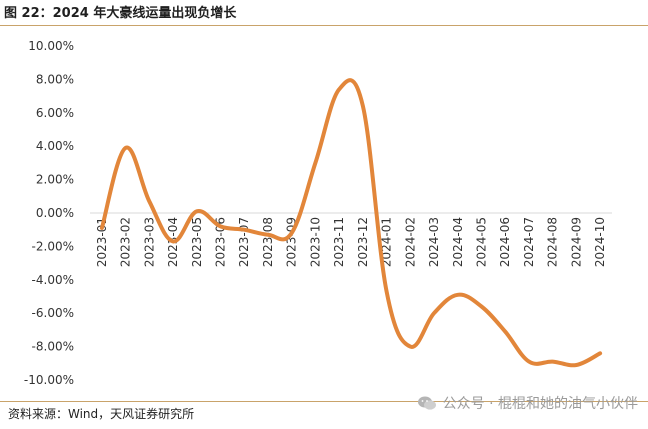 Image resolution: width=648 pixels, height=429 pixels. I want to click on watermark: 公众号 · 棍棍和她的油气小伙伴, so click(527, 403).